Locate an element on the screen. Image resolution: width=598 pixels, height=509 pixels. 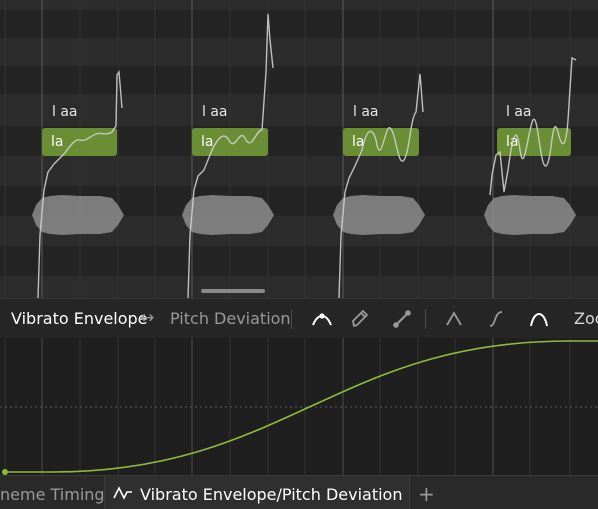
tab-label: Vibrato Envelope/Pitch Deviation is located at coordinates (271, 494).